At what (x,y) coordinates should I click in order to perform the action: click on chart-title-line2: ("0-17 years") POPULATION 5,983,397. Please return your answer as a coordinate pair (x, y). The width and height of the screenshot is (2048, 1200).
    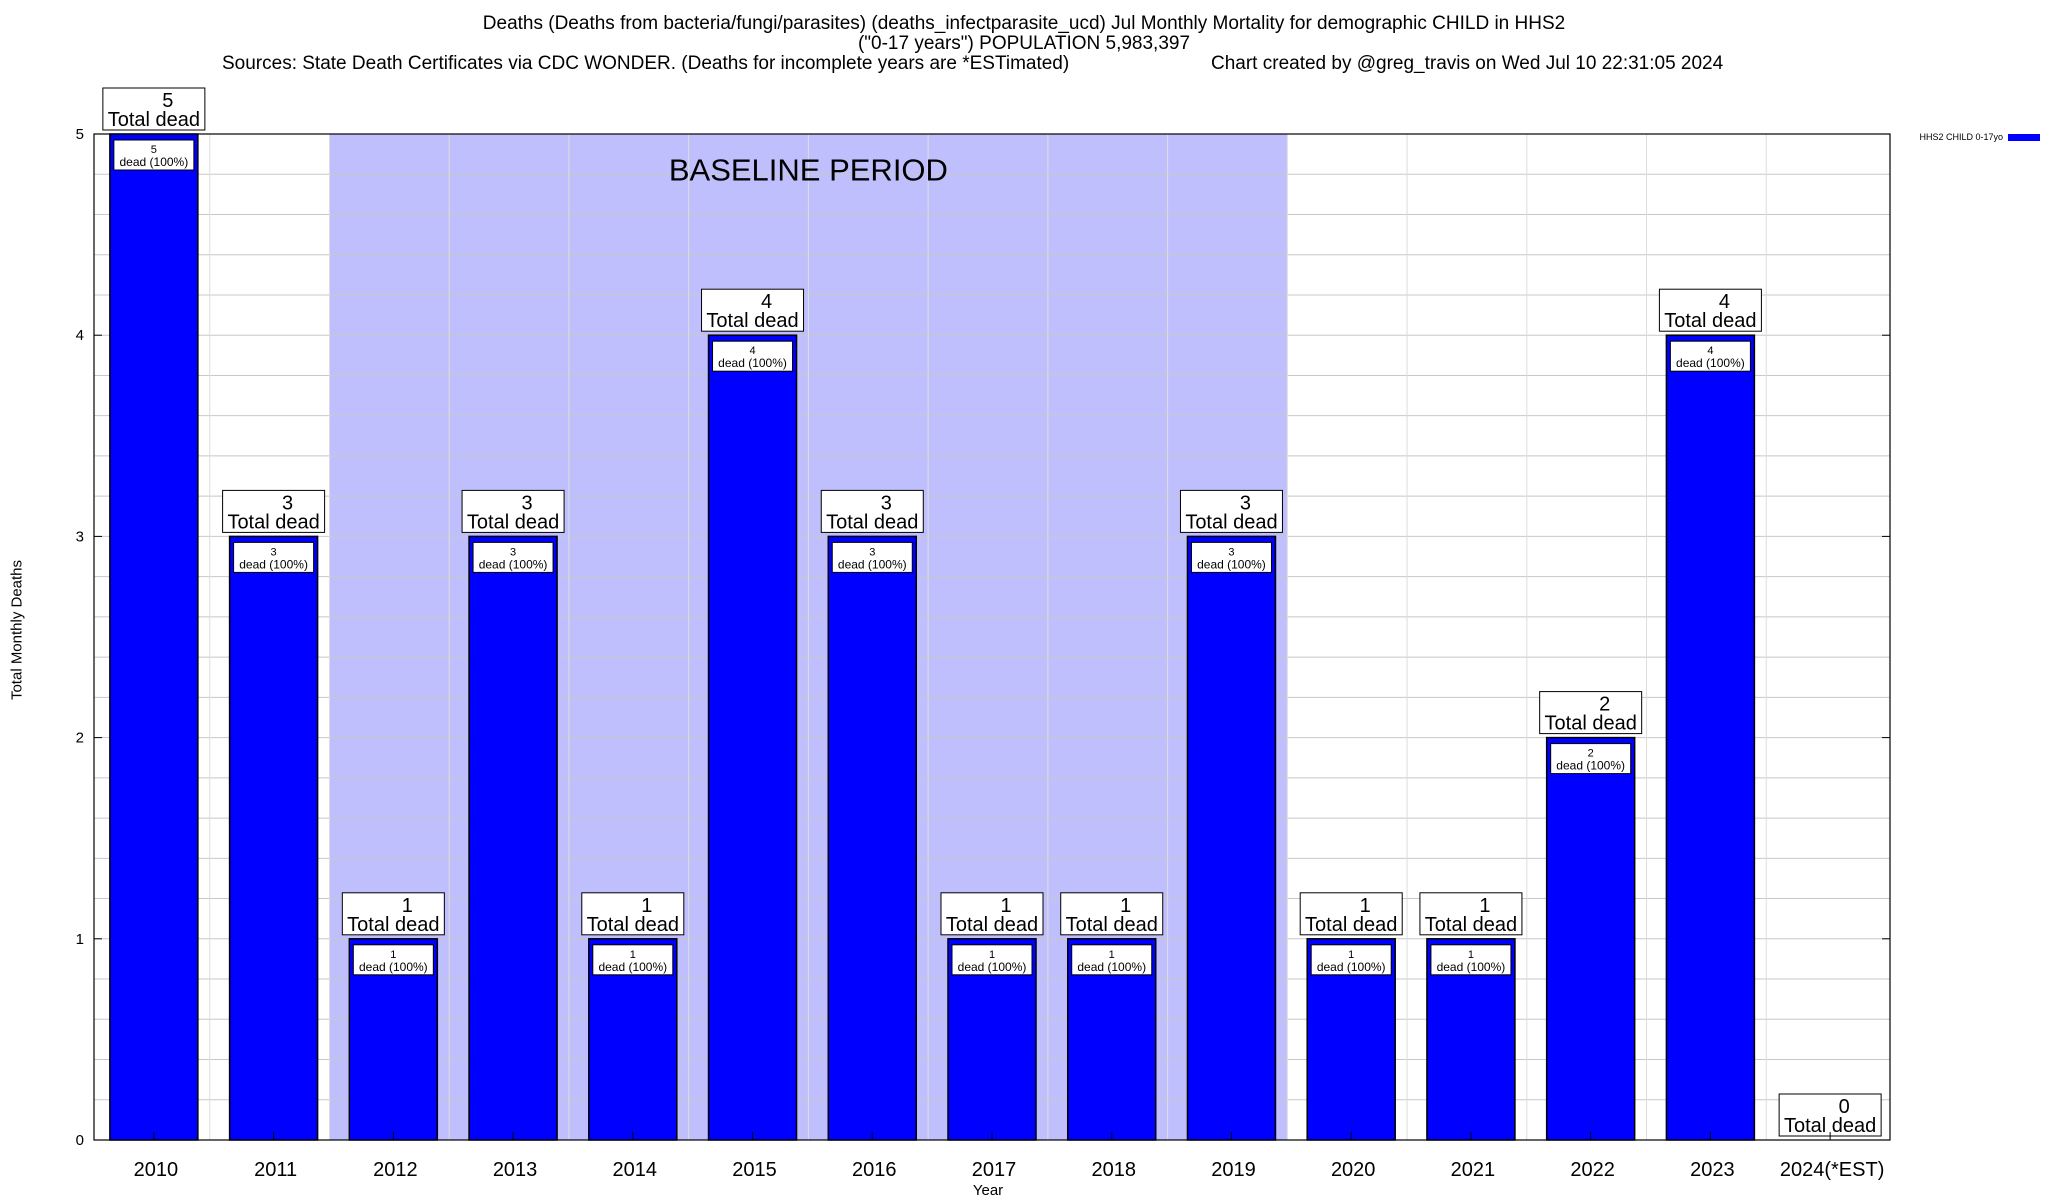
    Looking at the image, I should click on (1024, 43).